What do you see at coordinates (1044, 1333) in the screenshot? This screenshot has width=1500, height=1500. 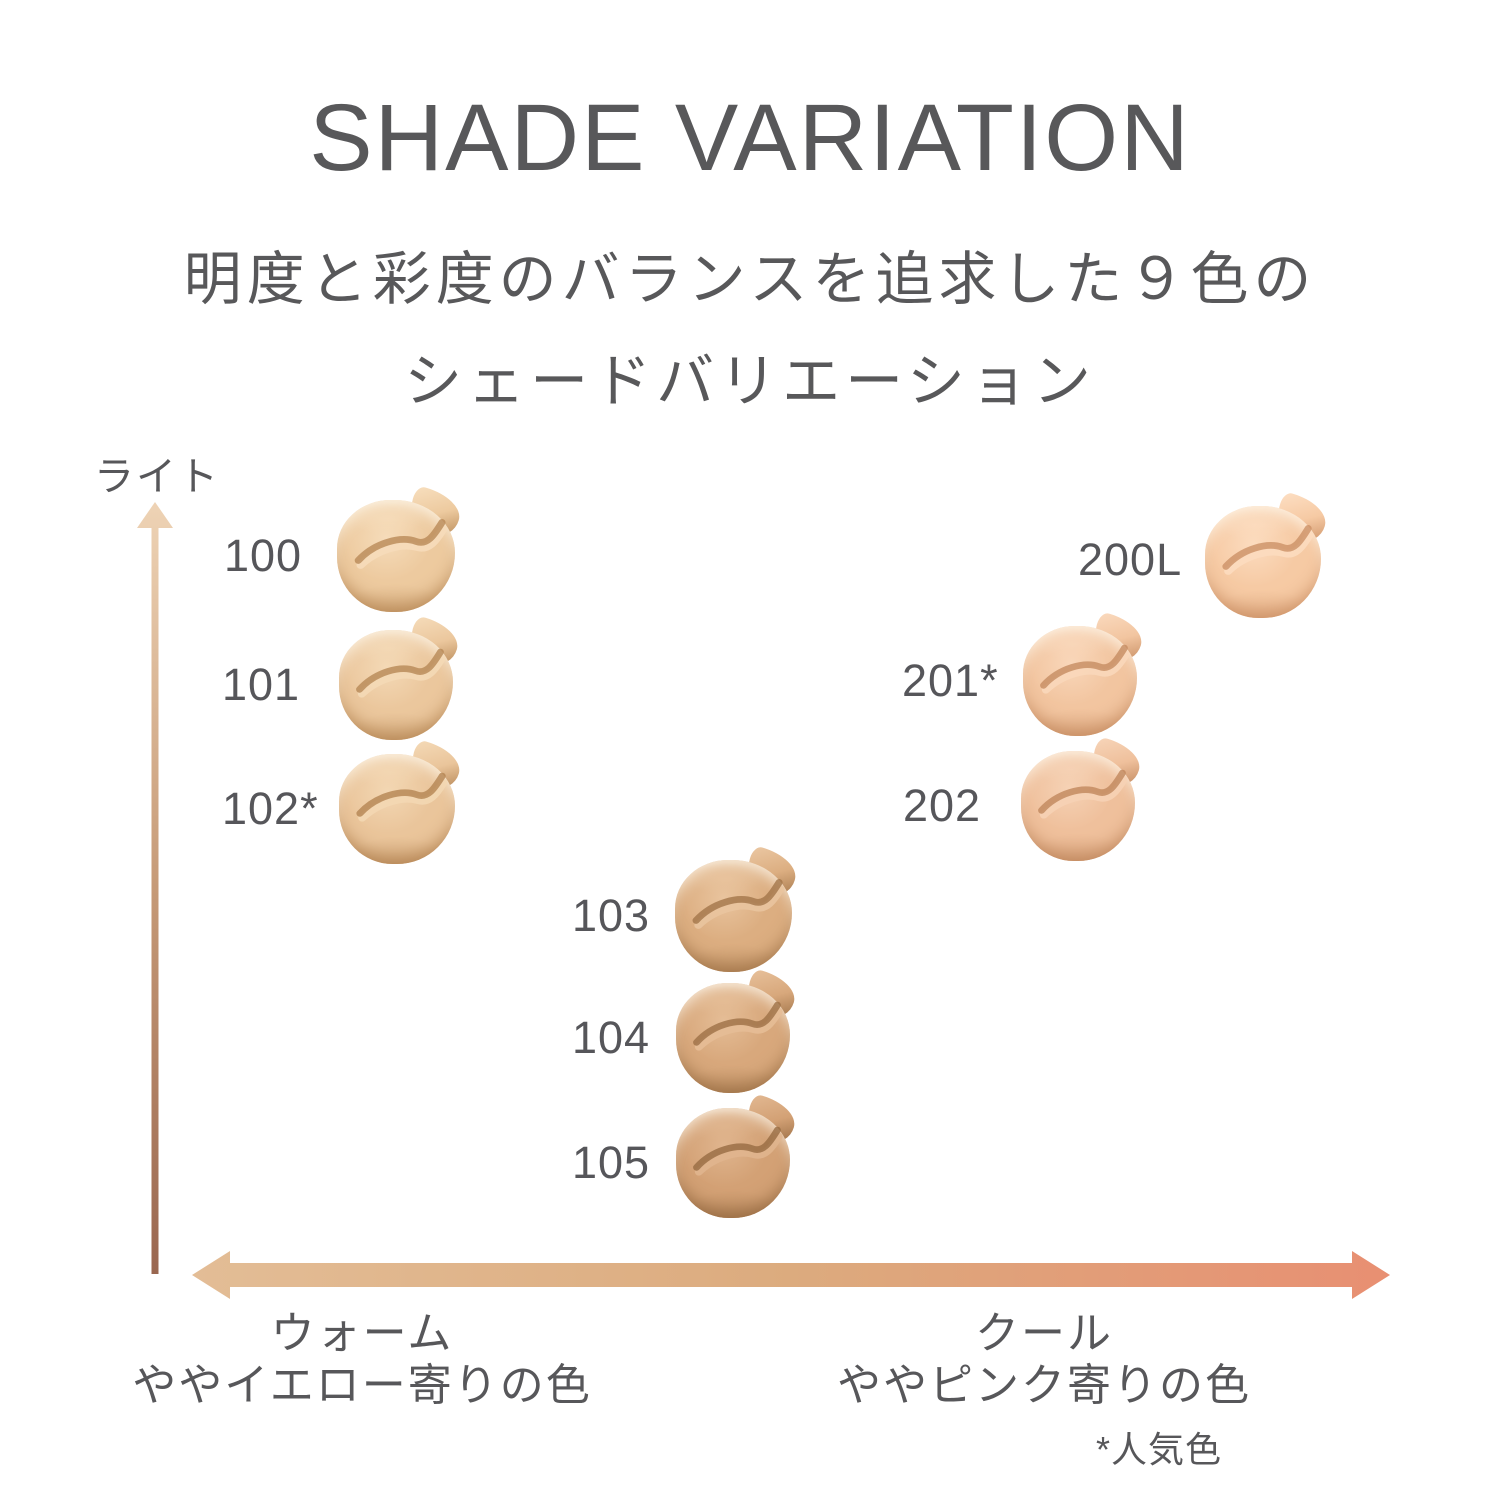 I see `cool-title: クール` at bounding box center [1044, 1333].